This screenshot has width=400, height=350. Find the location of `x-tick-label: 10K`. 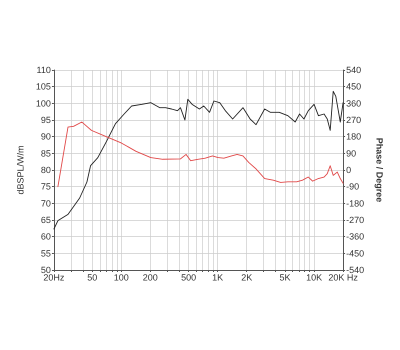

x-tick-label: 10K is located at coordinates (314, 277).